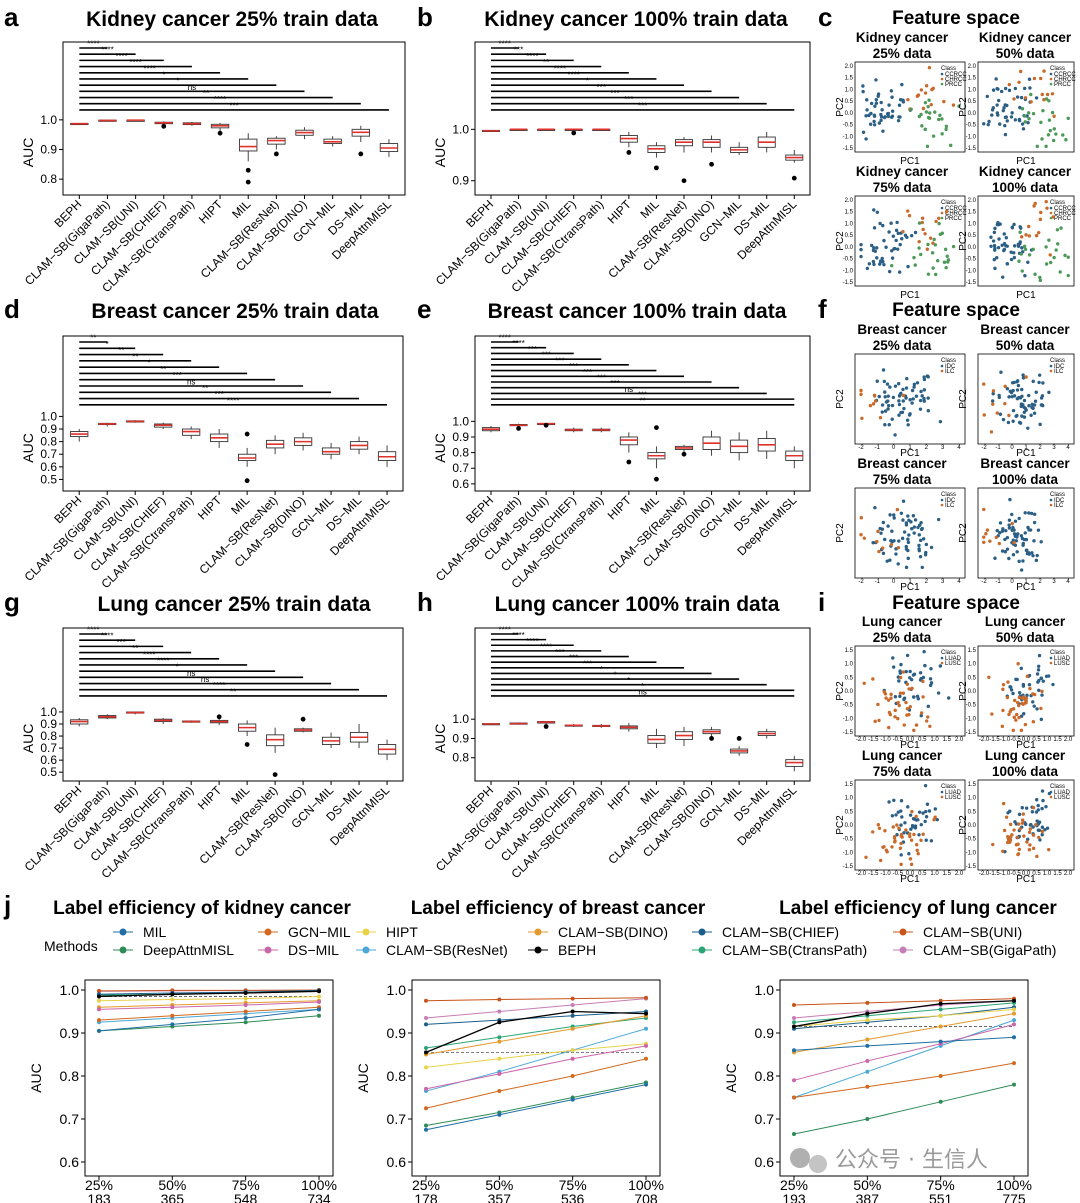  I want to click on series-line, so click(209, 1013).